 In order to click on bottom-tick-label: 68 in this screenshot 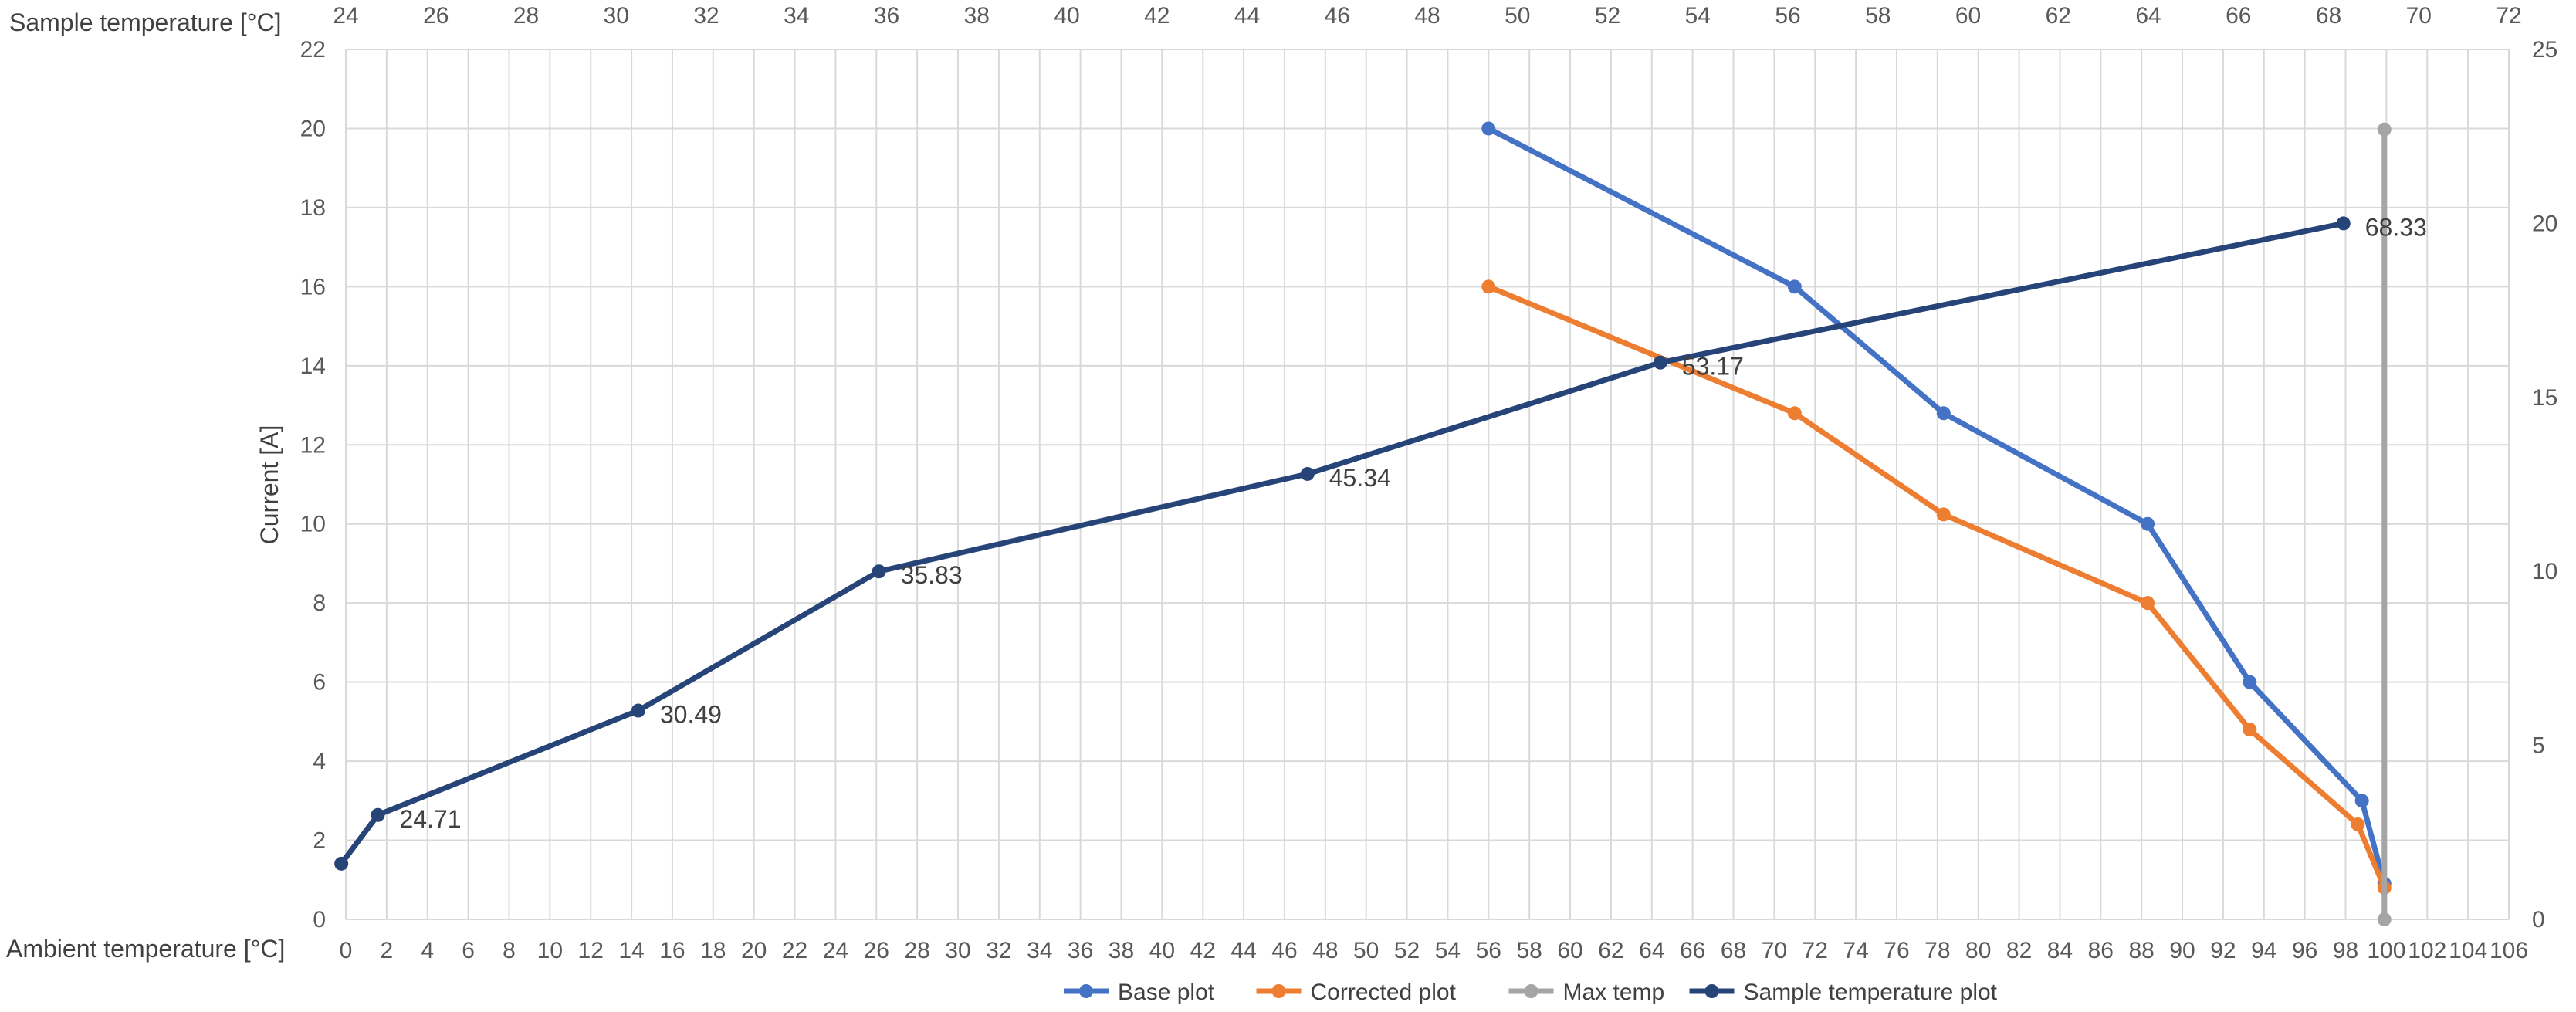, I will do `click(1733, 950)`.